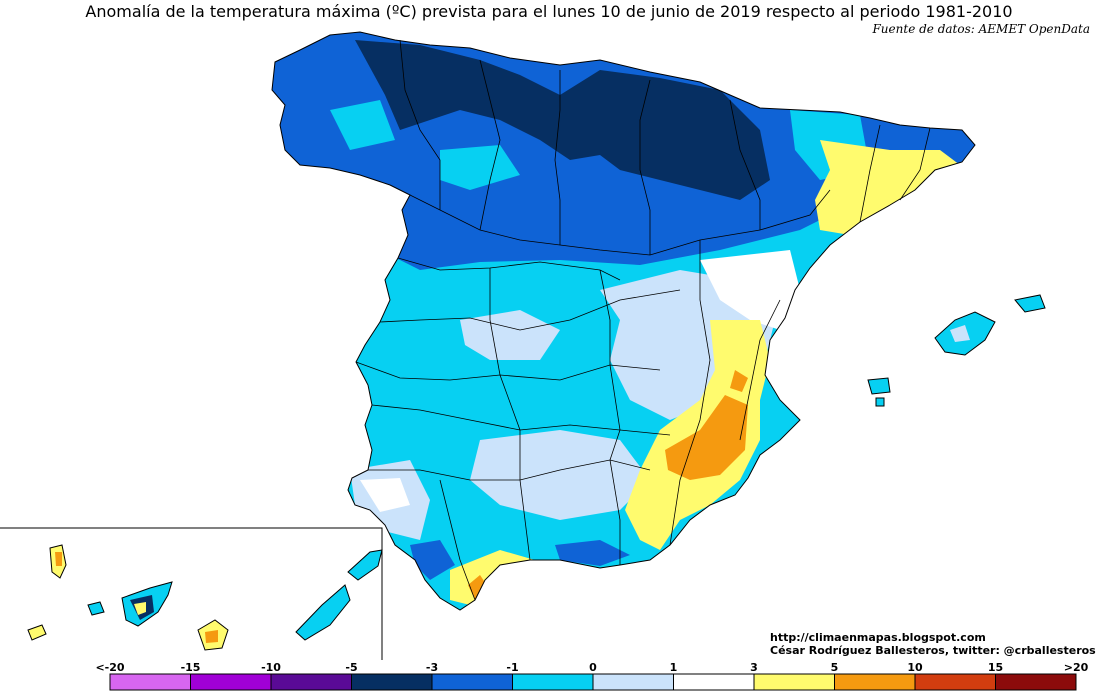  What do you see at coordinates (191, 593) in the screenshot?
I see `canary-inset` at bounding box center [191, 593].